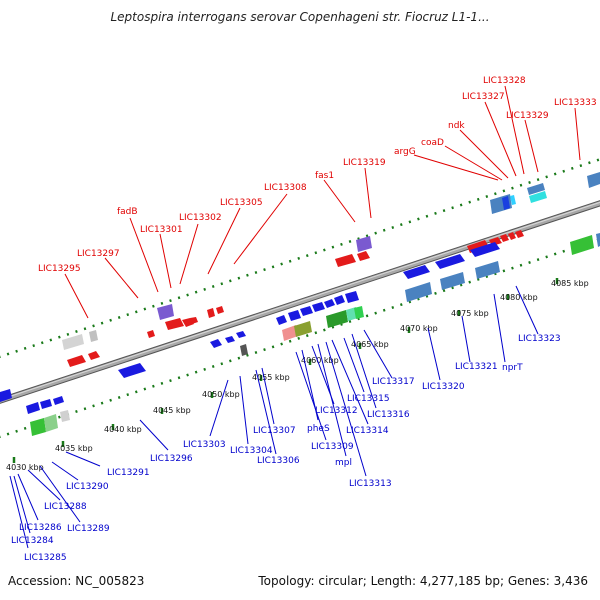 Image resolution: width=600 pixels, height=600 pixels. What do you see at coordinates (200, 218) in the screenshot?
I see `gene-label: LIC13302` at bounding box center [200, 218].